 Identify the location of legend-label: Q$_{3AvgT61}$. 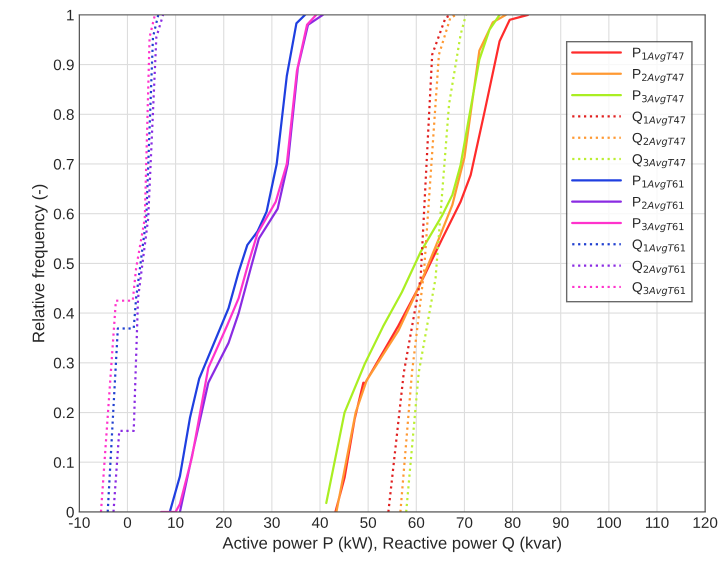
(659, 289).